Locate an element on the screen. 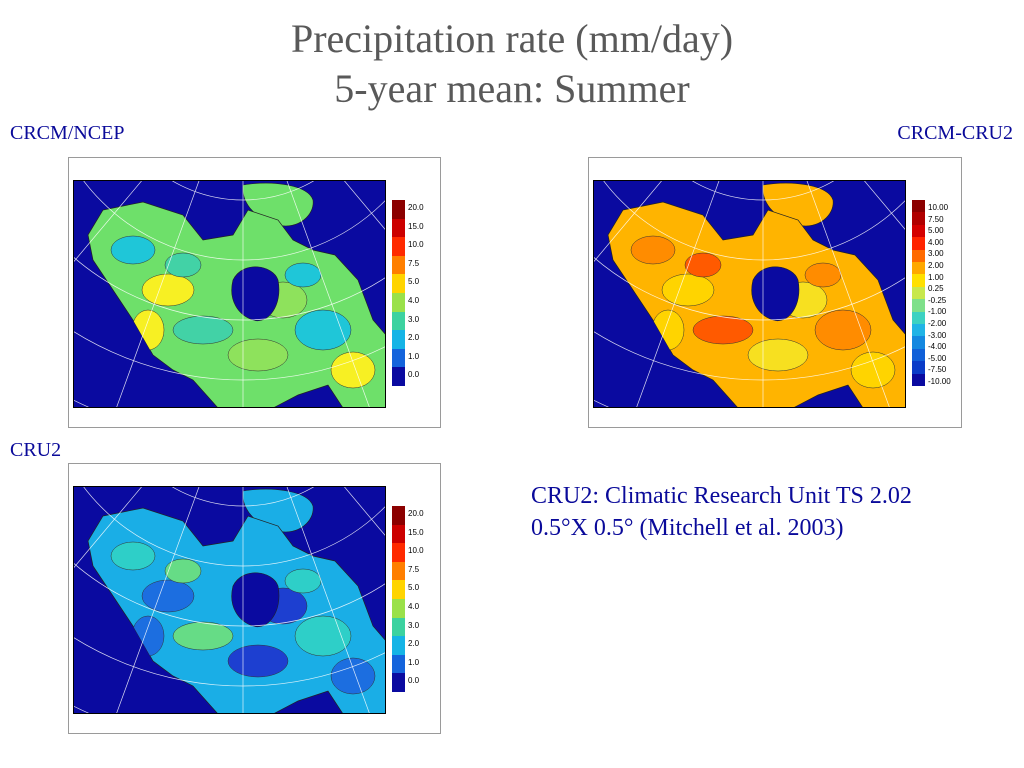  difference-map-crcm-cru2 is located at coordinates (749, 294).